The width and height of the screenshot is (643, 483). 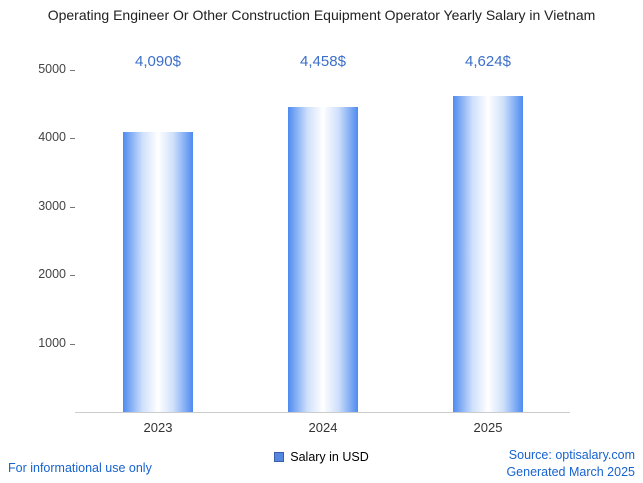 I want to click on chart-legend: Salary in USD, so click(x=321, y=457).